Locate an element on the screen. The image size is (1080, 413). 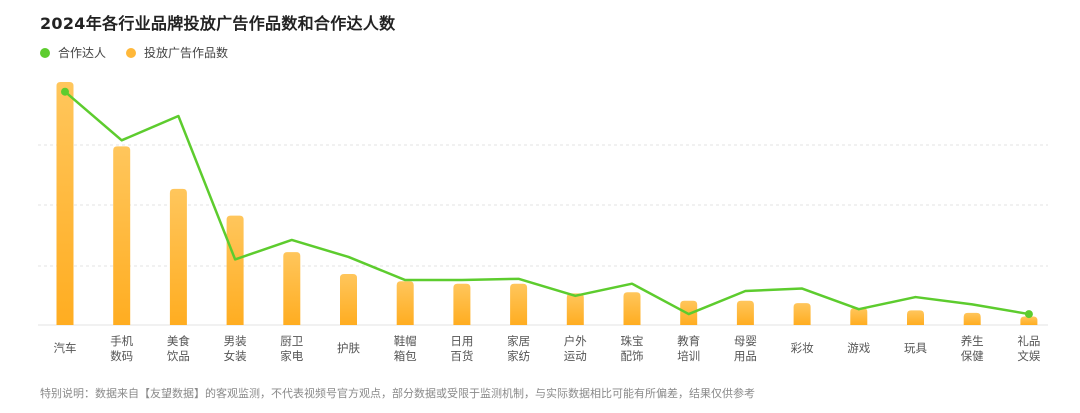
bar-厨卫家电 is located at coordinates (292, 288).